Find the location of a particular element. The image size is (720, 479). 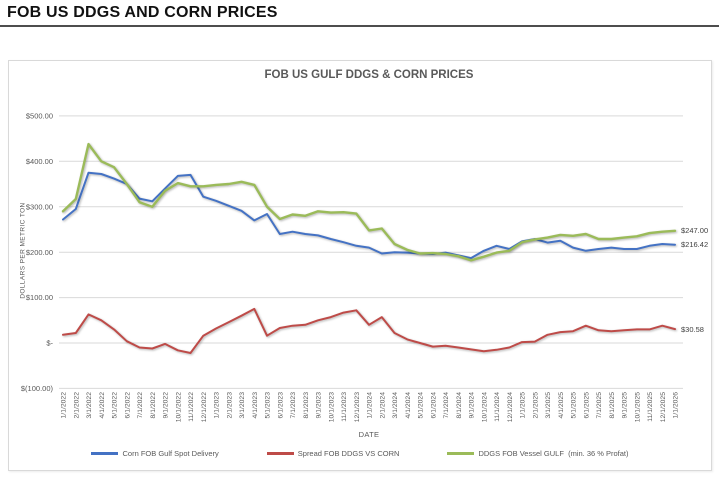

y-axis-tick-label: $400.00 is located at coordinates (39, 161).